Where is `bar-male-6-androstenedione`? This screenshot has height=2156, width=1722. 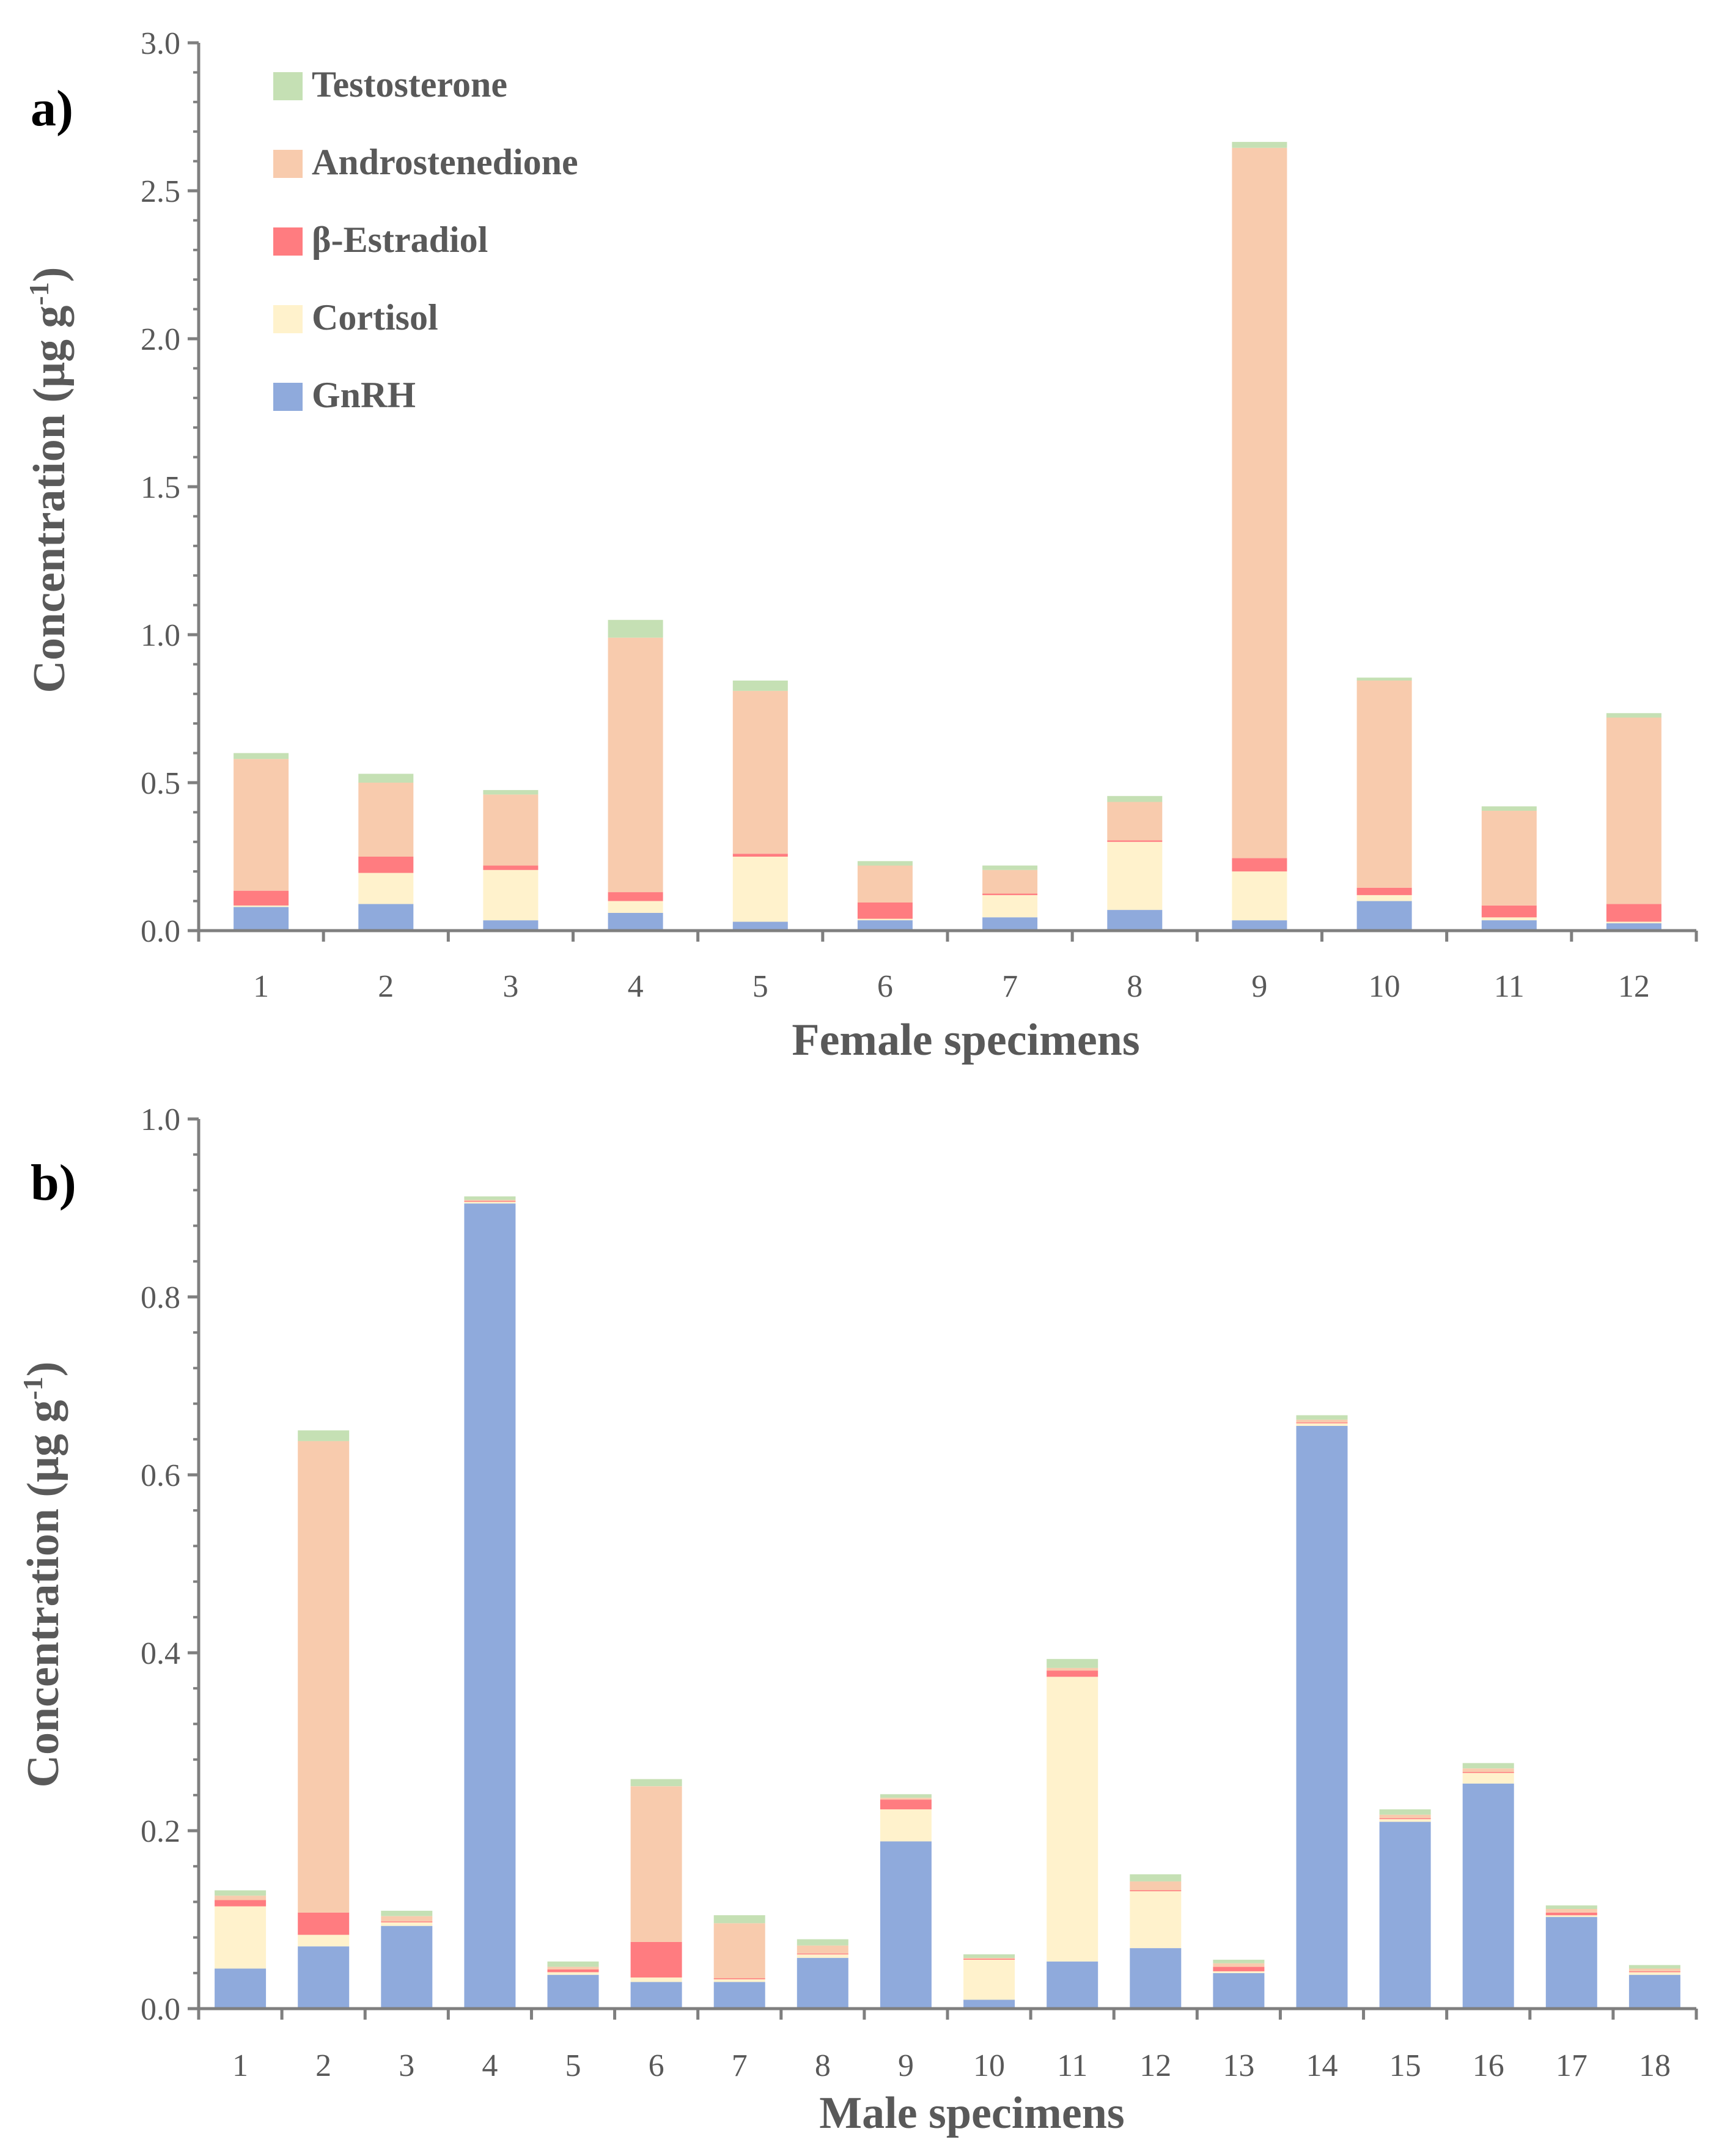 bar-male-6-androstenedione is located at coordinates (656, 1864).